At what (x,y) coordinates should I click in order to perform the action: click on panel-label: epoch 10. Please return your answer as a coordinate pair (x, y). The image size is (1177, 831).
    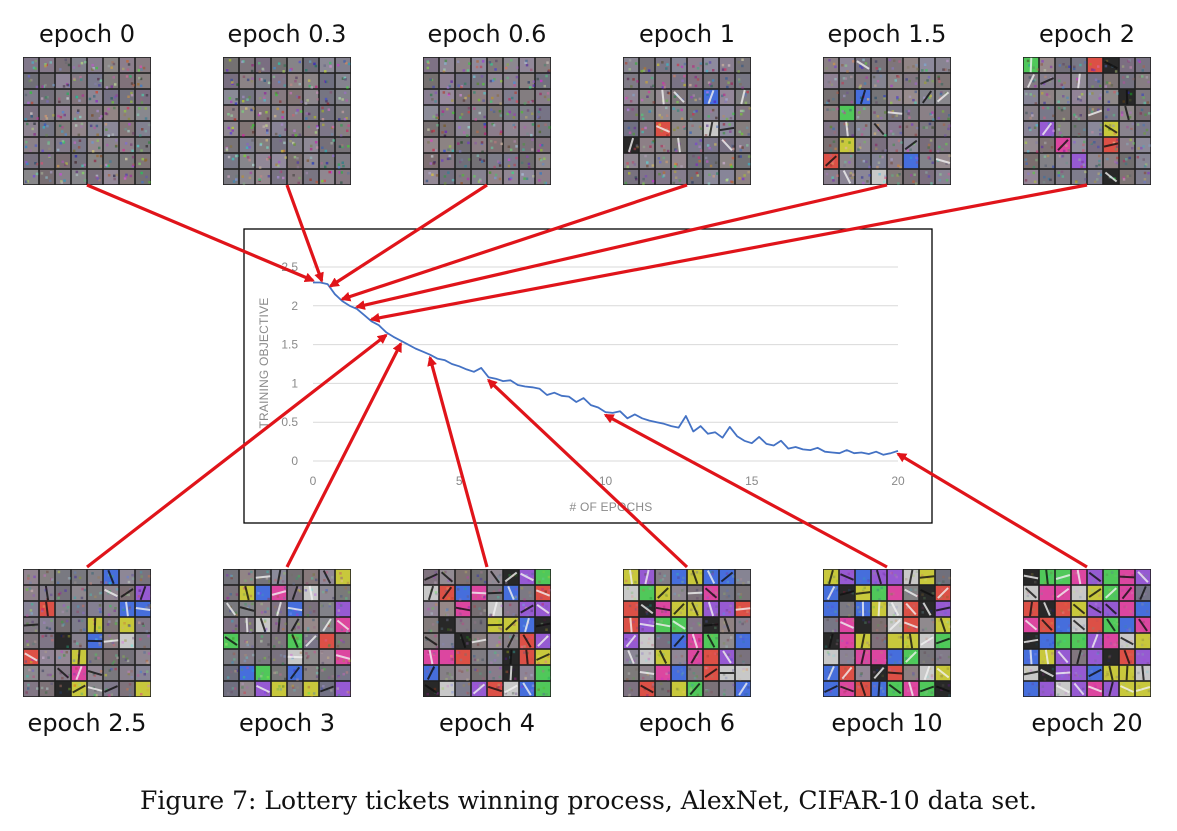
    Looking at the image, I should click on (886, 723).